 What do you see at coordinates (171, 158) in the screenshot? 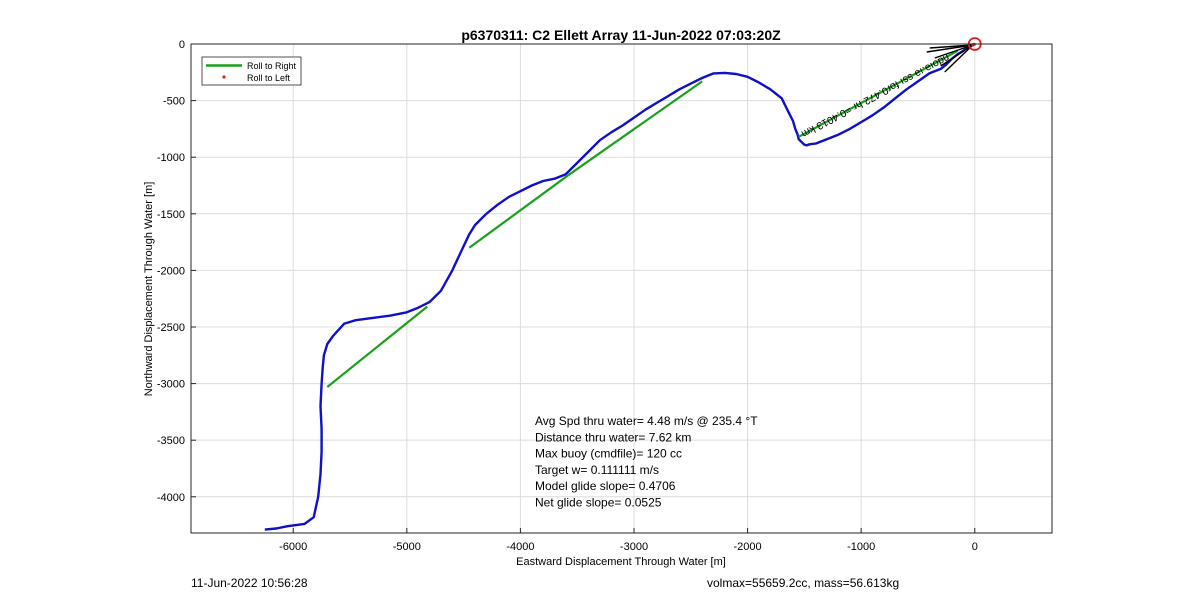
I see `y-tick-label: -1000` at bounding box center [171, 158].